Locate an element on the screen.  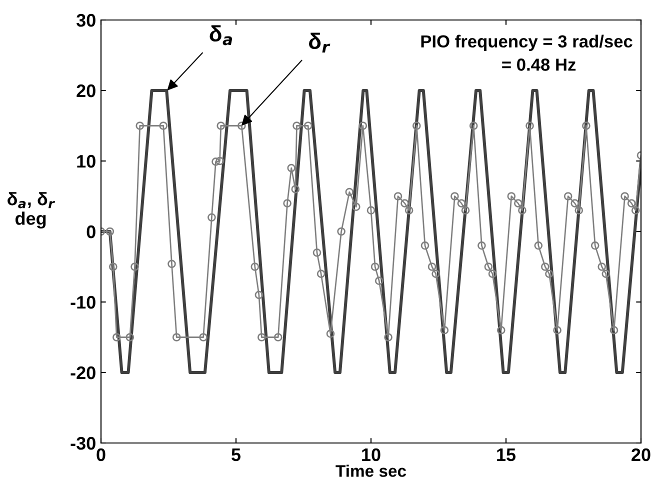
annotation: δ$_{r}$ is located at coordinates (319, 42).